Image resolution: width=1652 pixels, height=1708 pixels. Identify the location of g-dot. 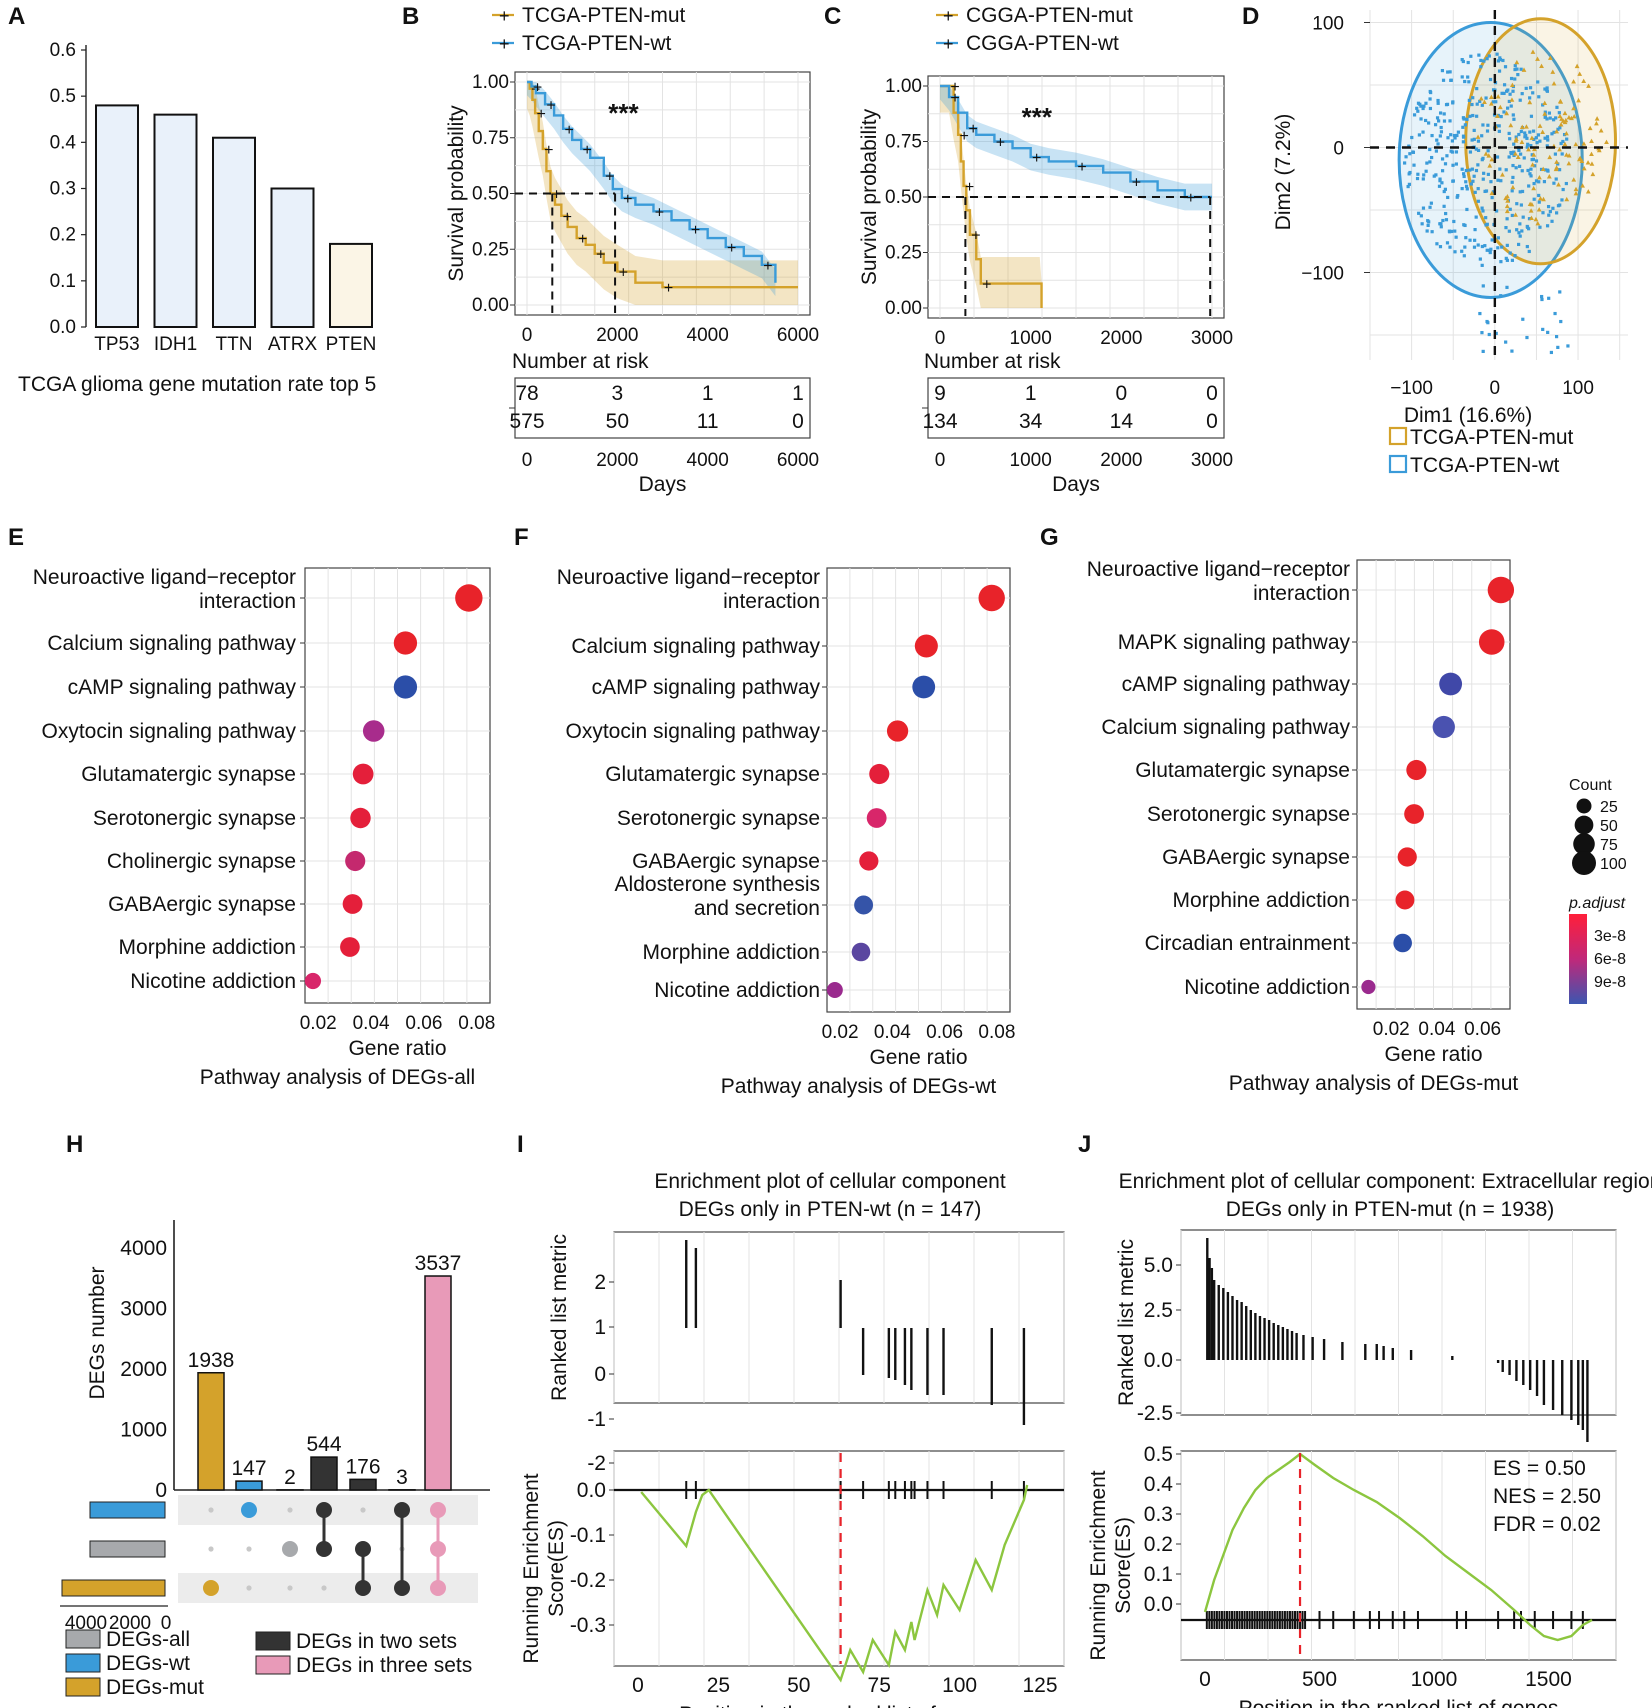
(1368, 987).